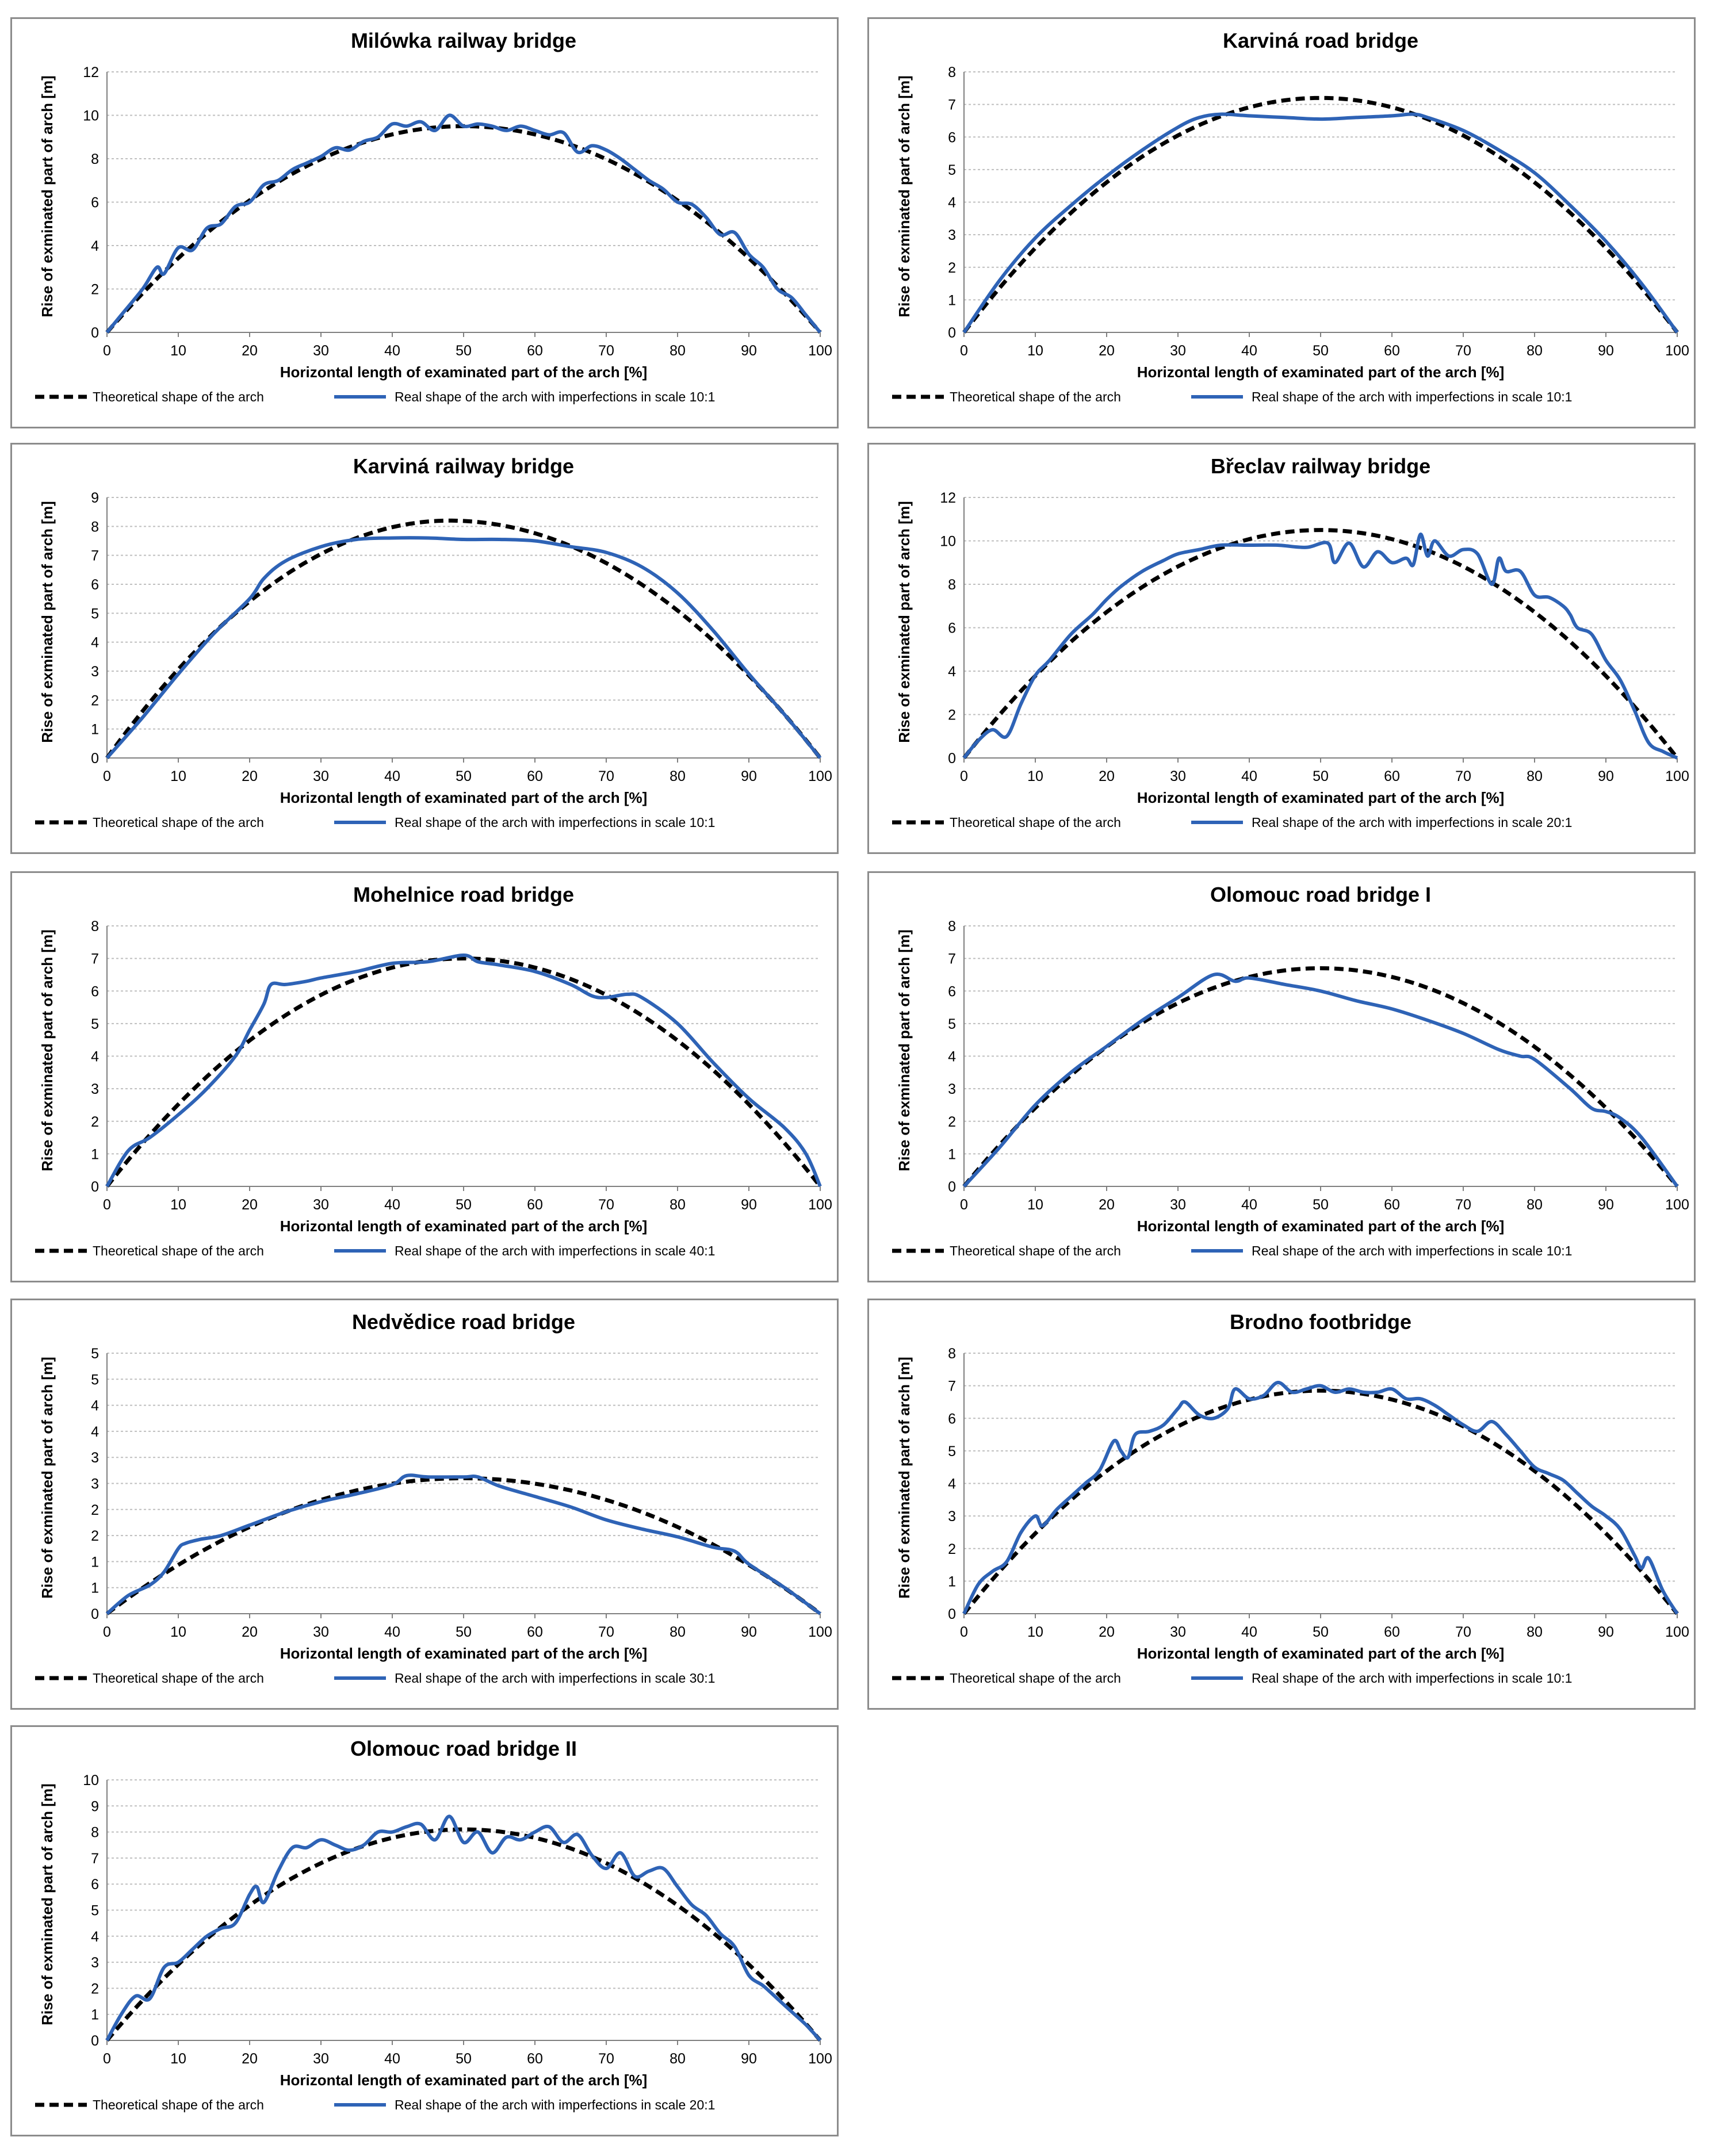 This screenshot has height=2156, width=1710. Describe the element at coordinates (948, 498) in the screenshot. I see `y-tick-label: 12` at that location.